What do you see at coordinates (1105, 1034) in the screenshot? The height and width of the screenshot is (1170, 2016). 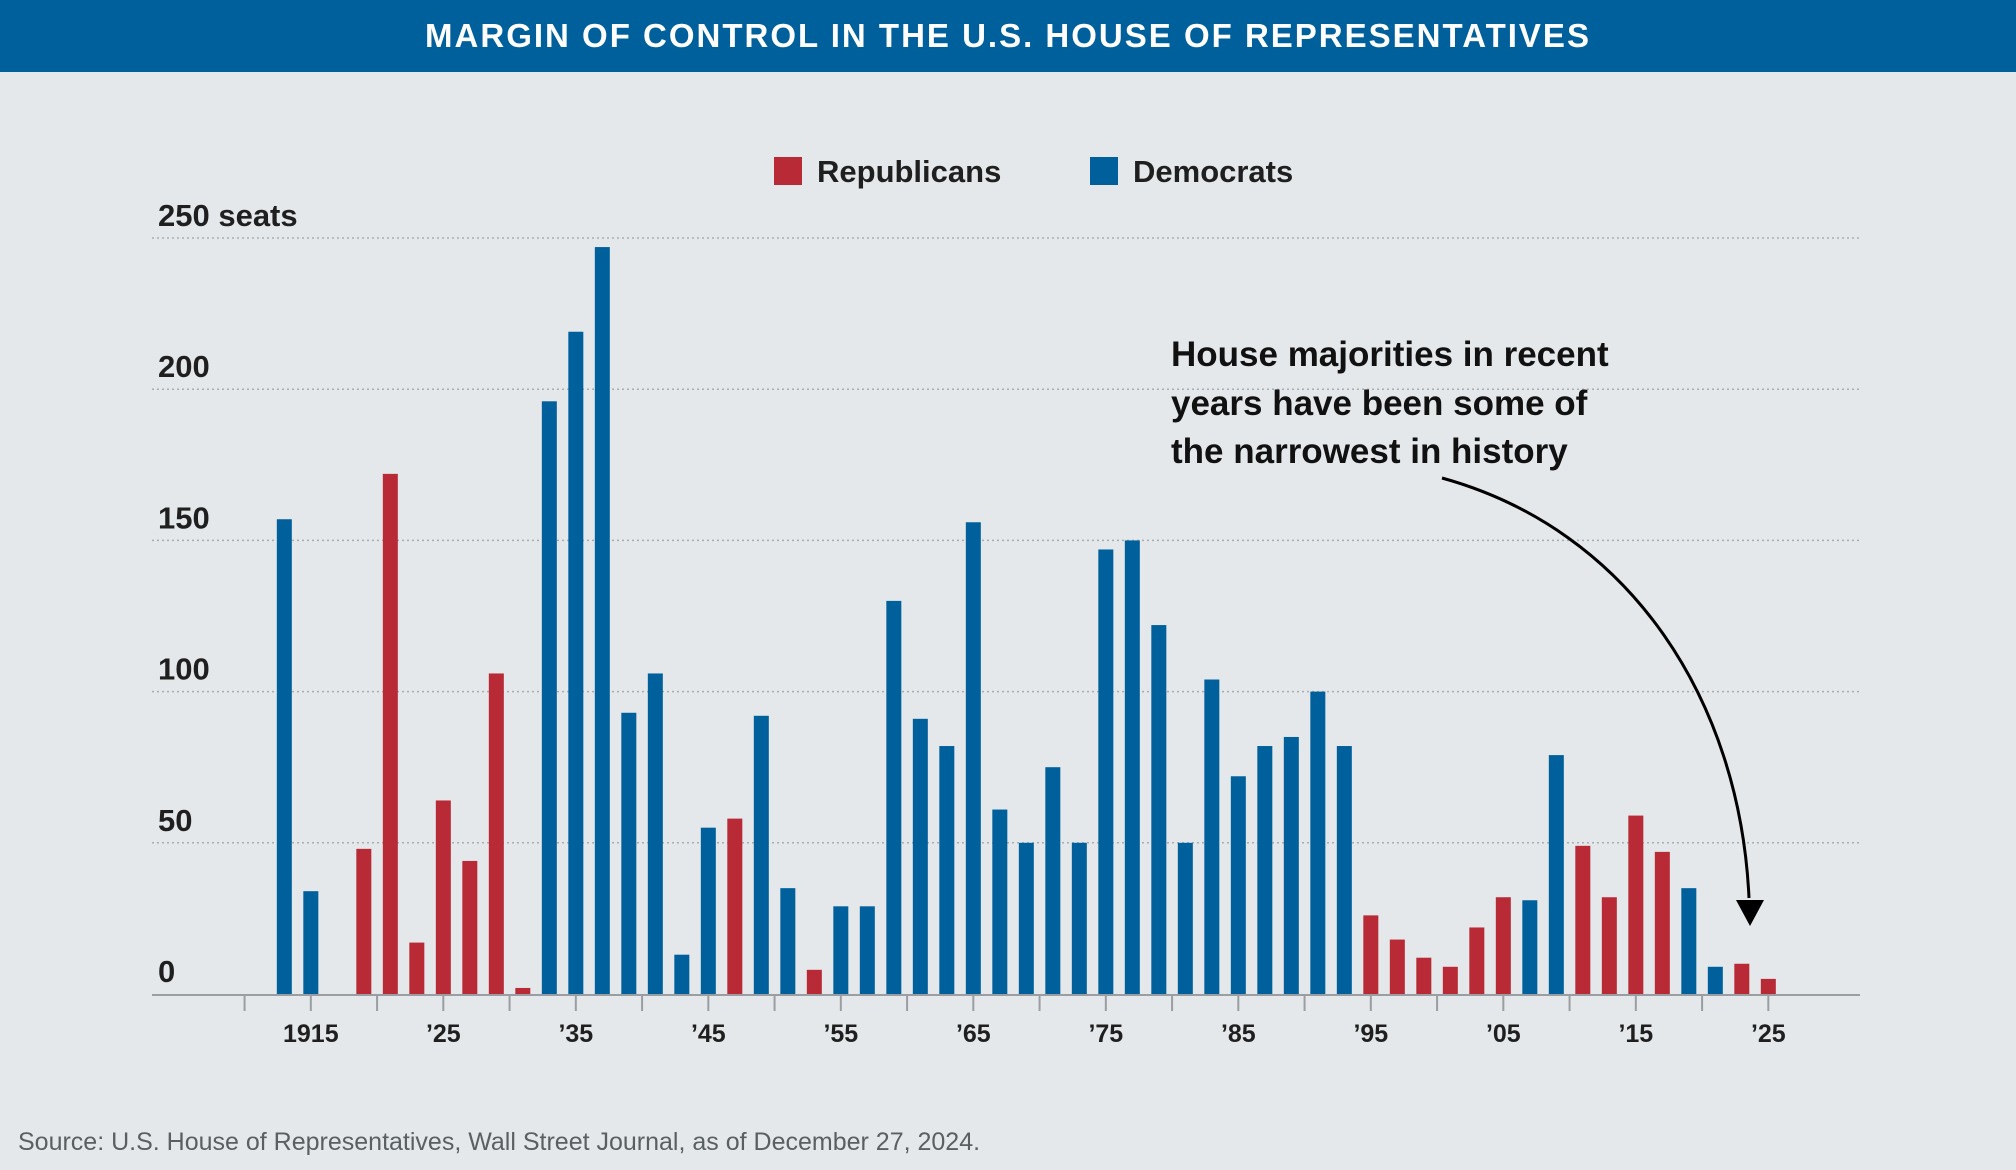 I see `x-tick-label: ’75` at bounding box center [1105, 1034].